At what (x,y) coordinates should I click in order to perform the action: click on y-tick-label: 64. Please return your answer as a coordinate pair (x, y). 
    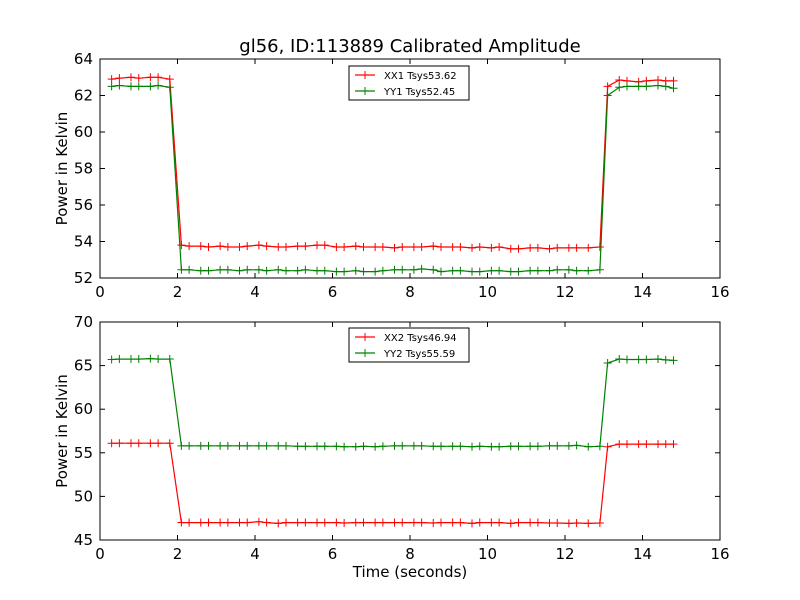
    Looking at the image, I should click on (83, 59).